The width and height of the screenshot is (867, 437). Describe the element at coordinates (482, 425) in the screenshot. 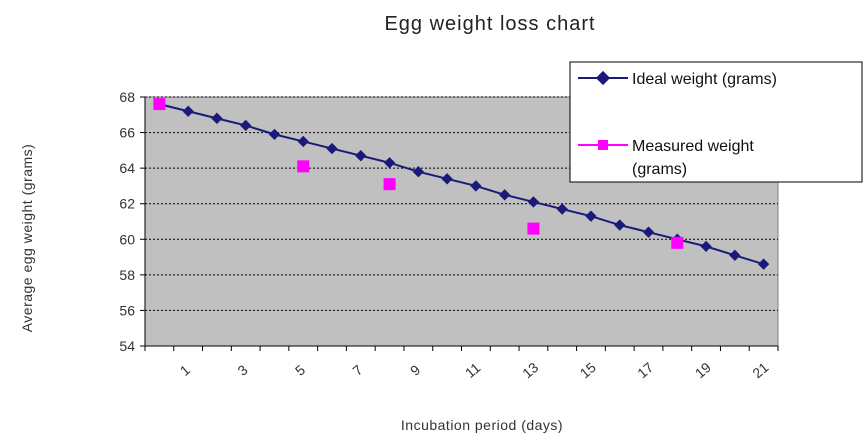

I see `x-axis-title: Incubation period (days)` at that location.